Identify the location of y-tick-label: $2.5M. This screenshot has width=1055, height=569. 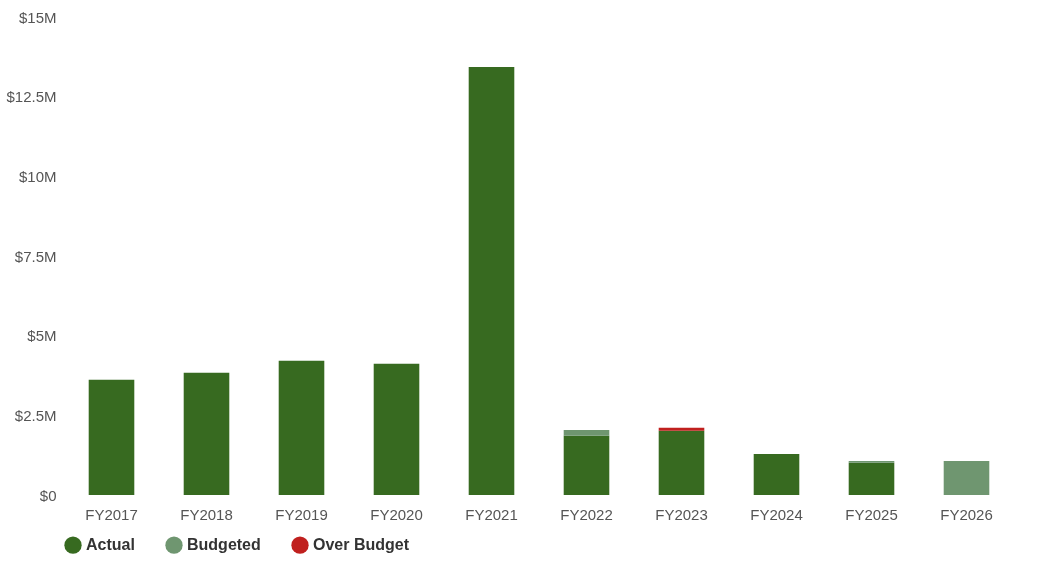
(35, 415).